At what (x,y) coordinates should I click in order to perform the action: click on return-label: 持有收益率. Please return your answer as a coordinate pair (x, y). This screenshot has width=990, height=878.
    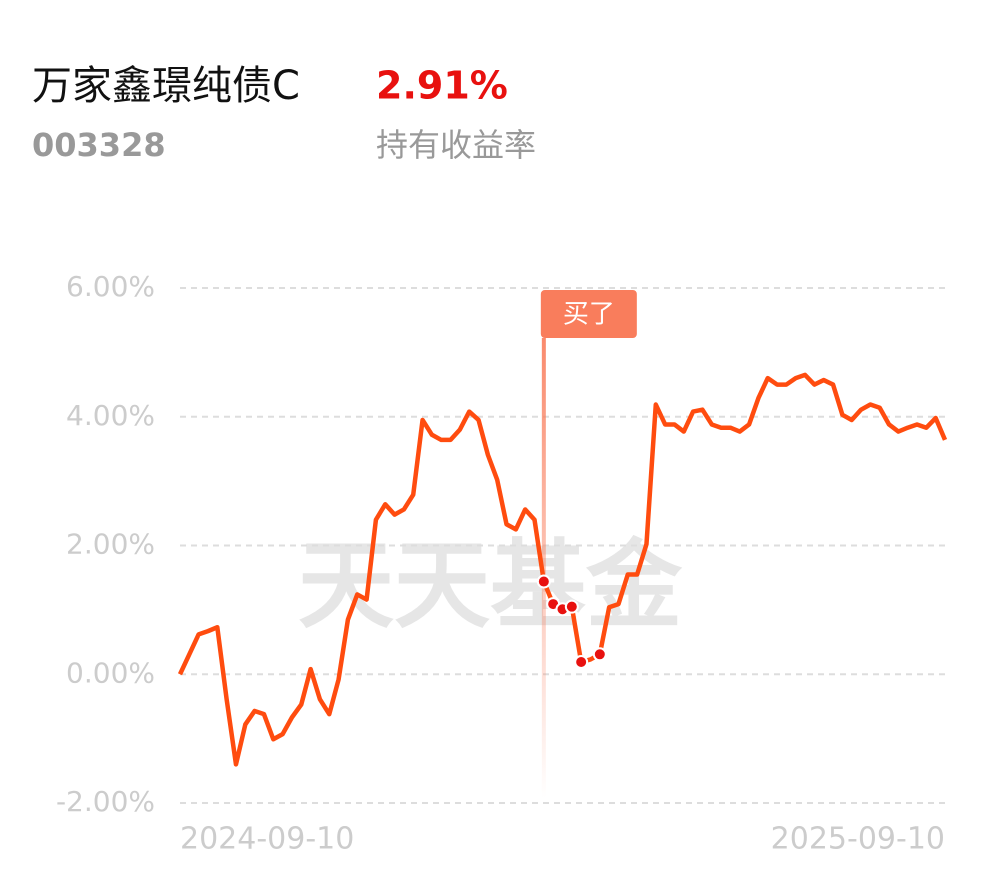
    Looking at the image, I should click on (456, 145).